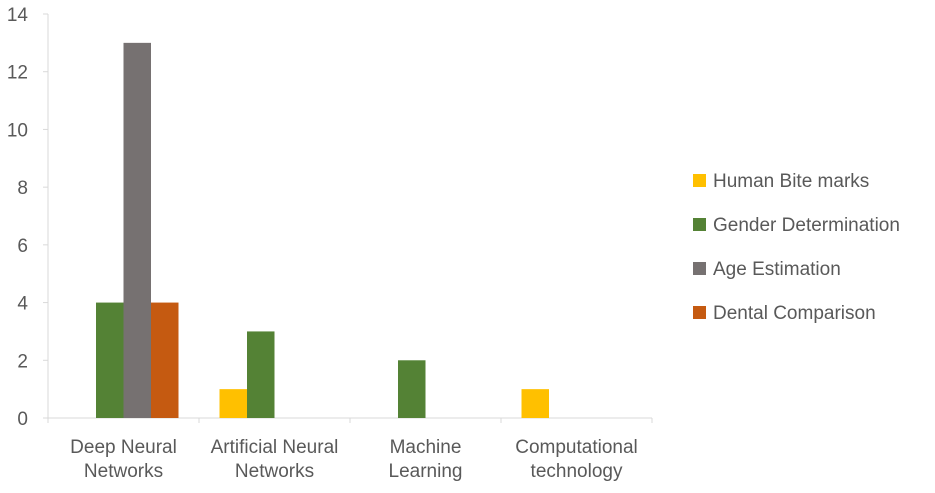 This screenshot has width=935, height=493. What do you see at coordinates (28, 217) in the screenshot?
I see `y-axis: 0 2 4 6 8 10 12 14` at bounding box center [28, 217].